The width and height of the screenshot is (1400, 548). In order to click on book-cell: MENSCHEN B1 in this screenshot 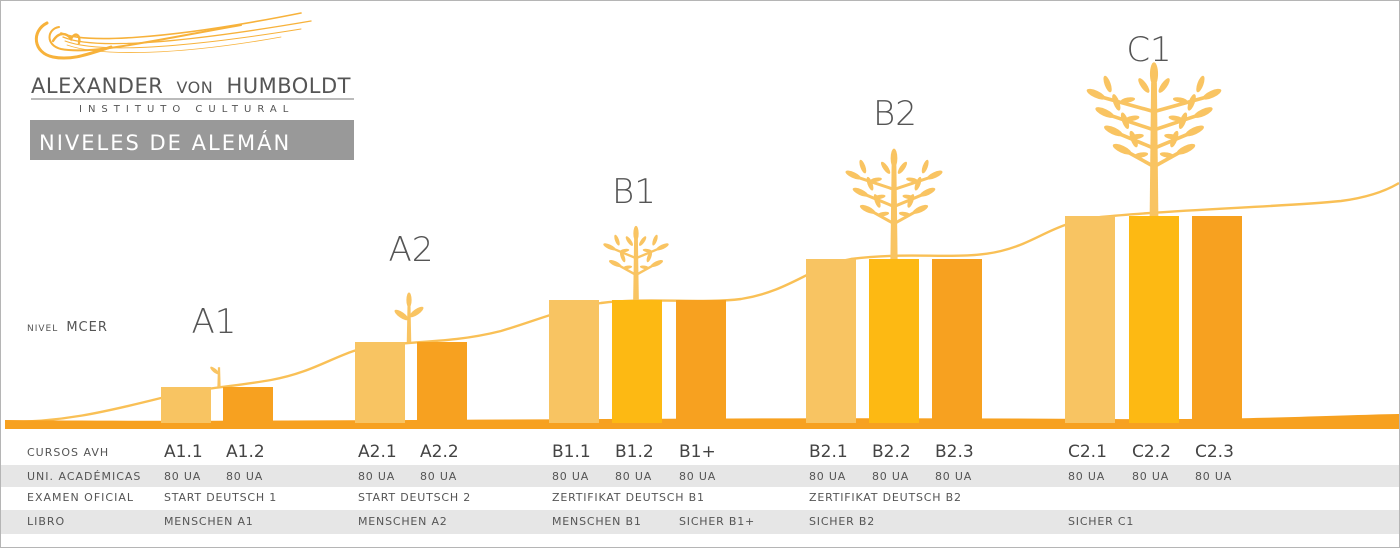, I will do `click(597, 521)`.